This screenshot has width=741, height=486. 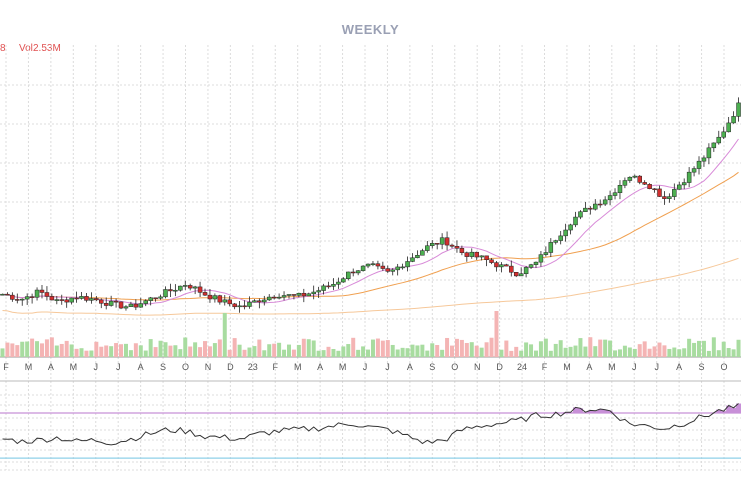 What do you see at coordinates (477, 367) in the screenshot?
I see `x-tick-label: N` at bounding box center [477, 367].